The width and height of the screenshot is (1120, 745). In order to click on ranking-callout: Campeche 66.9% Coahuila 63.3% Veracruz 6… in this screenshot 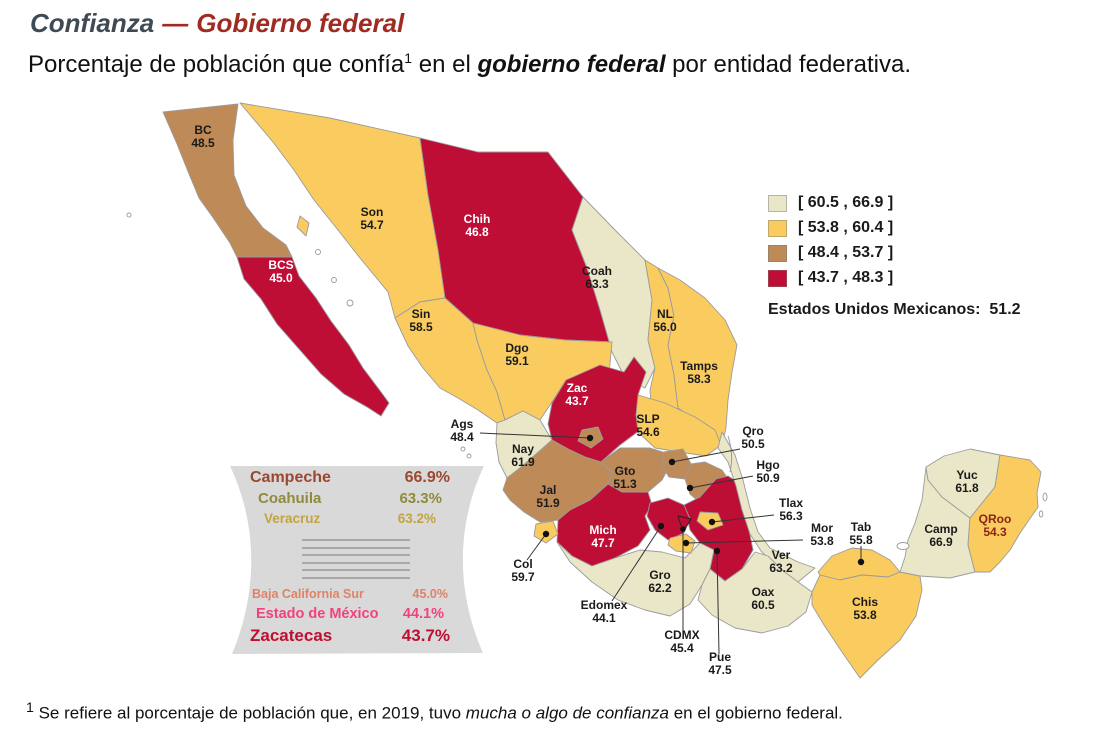, I will do `click(350, 558)`.